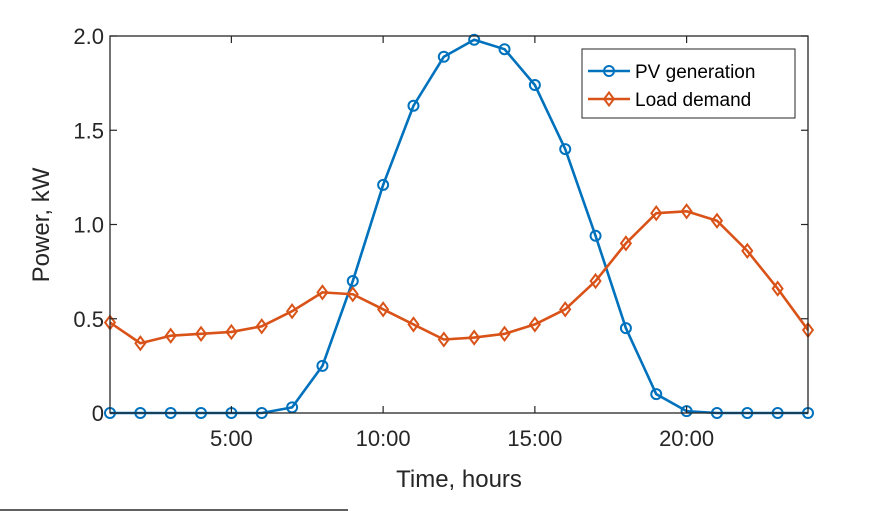  Describe the element at coordinates (88, 130) in the screenshot. I see `y-tick-label: 1.5` at that location.